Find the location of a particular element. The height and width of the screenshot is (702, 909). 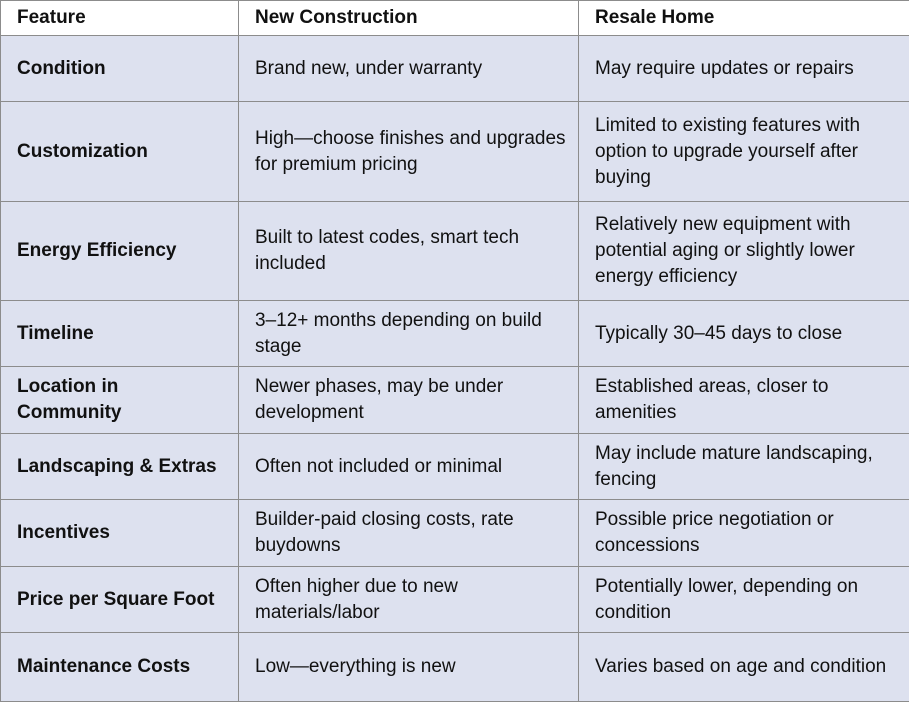

header-resale-home: Resale Home is located at coordinates (744, 18).